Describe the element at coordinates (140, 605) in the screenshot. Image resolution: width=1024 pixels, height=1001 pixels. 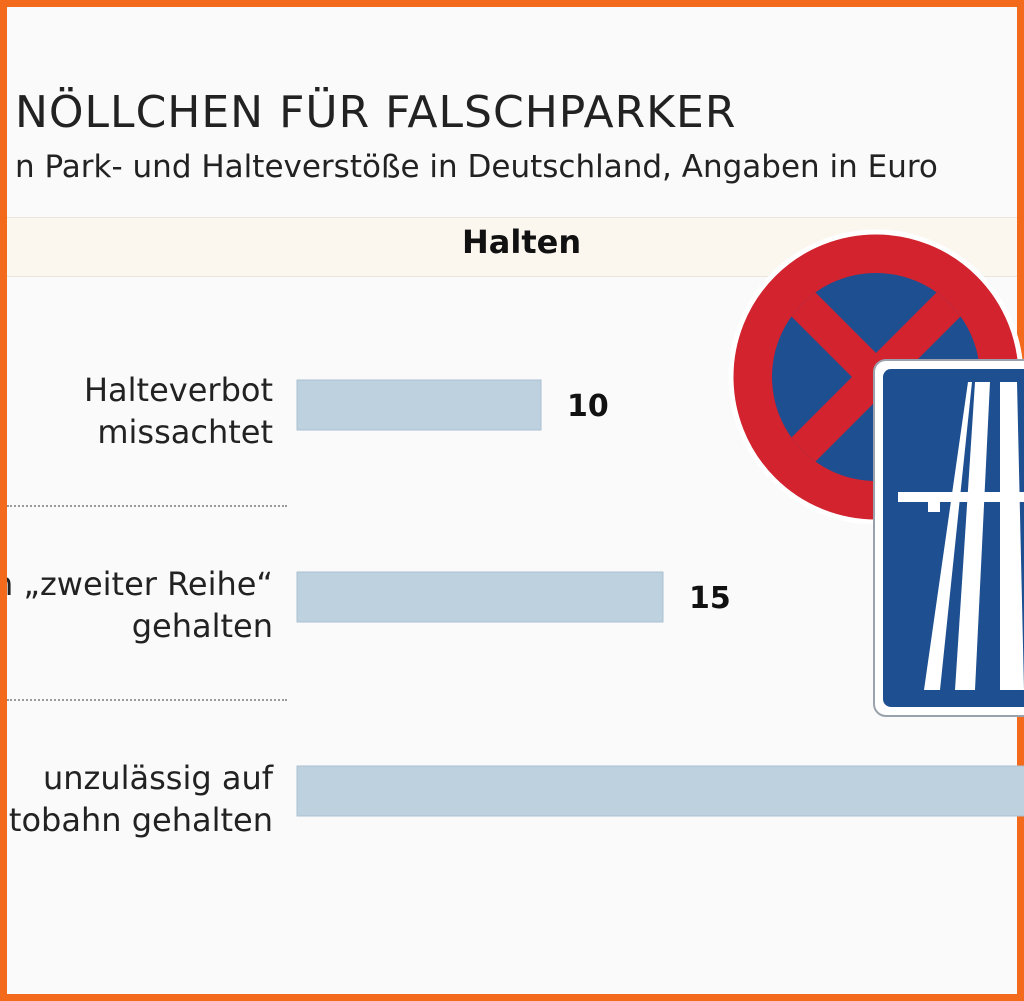
I see `category-label-zweite-reihe: in „zweiter Reihe“ gehalten` at that location.